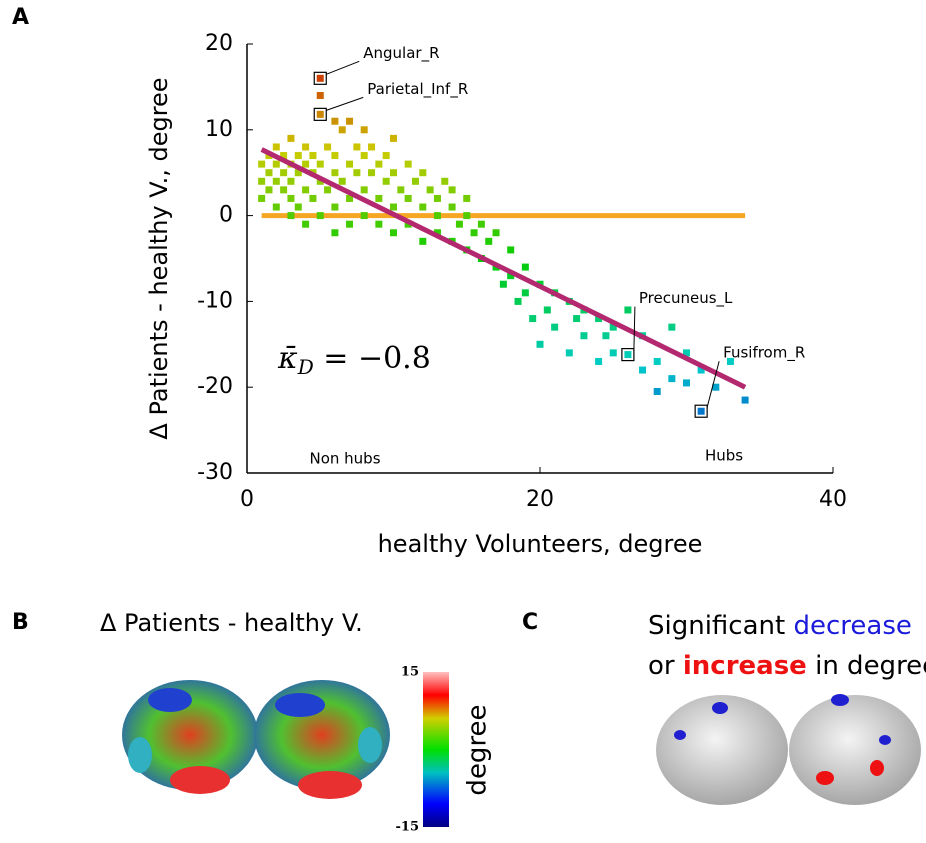 Image resolution: width=926 pixels, height=843 pixels. What do you see at coordinates (219, 129) in the screenshot?
I see `y-tick-label: 10` at bounding box center [219, 129].